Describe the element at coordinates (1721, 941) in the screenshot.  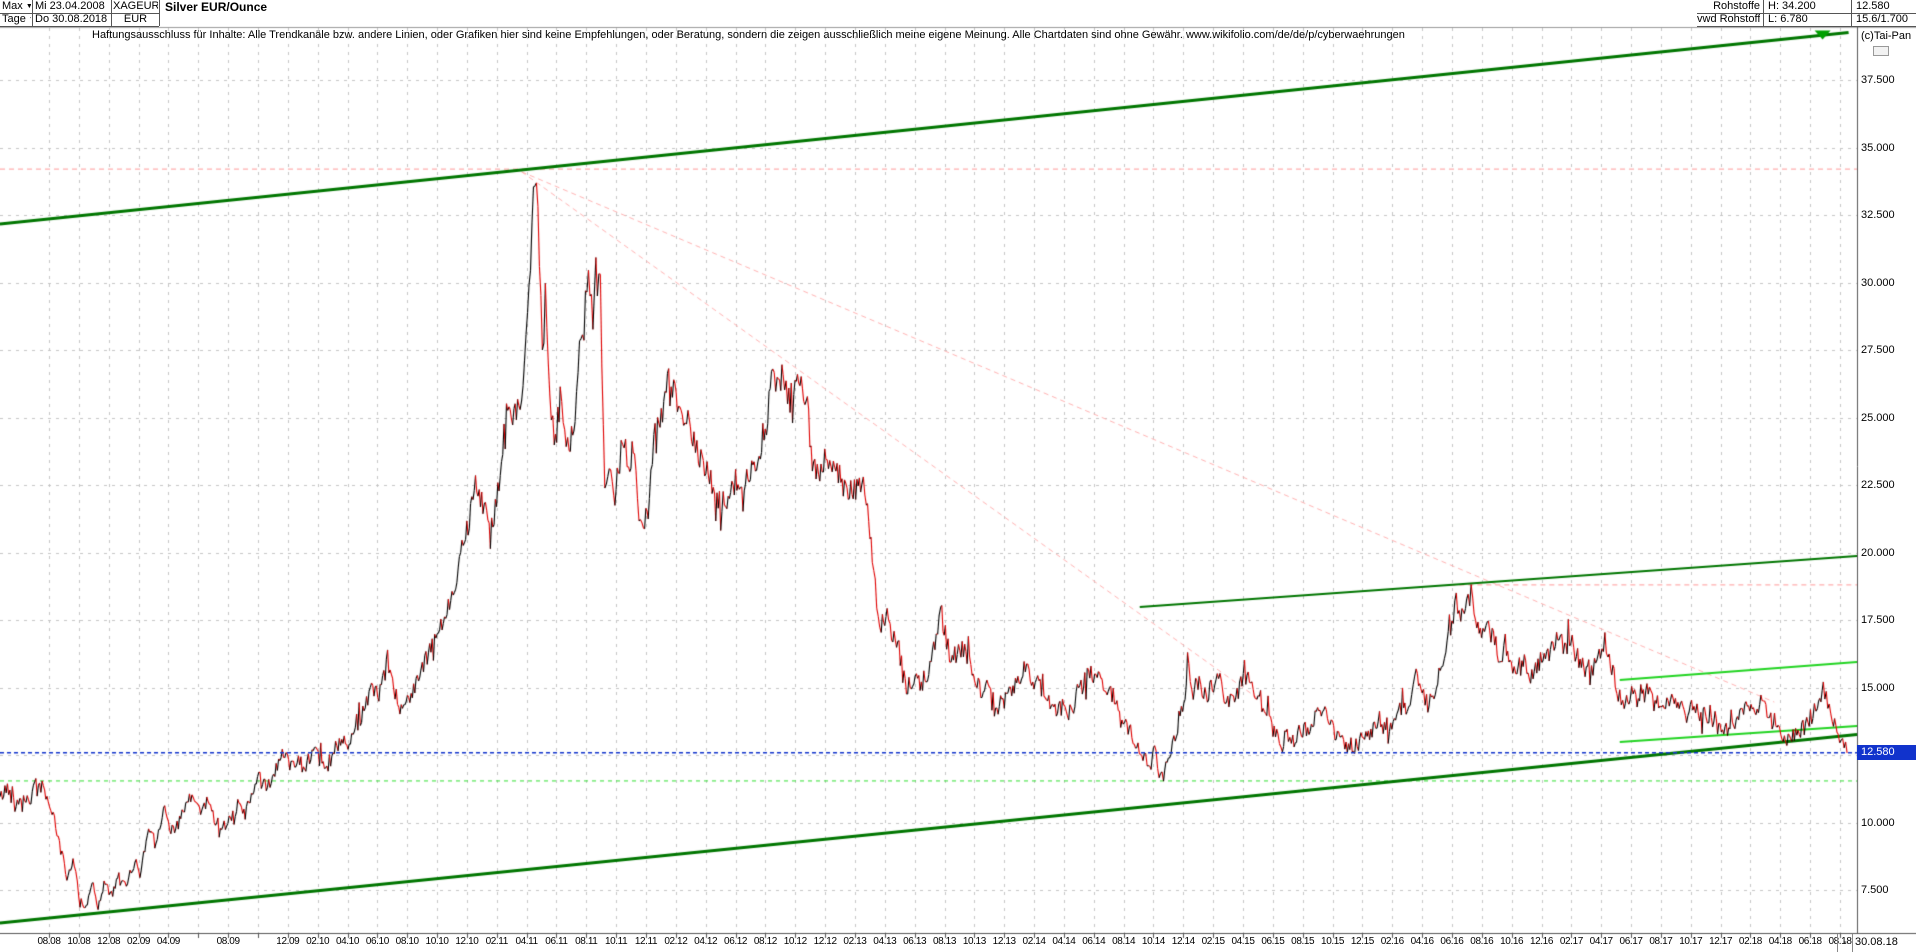
I see `x-axis-label: 12.17` at that location.